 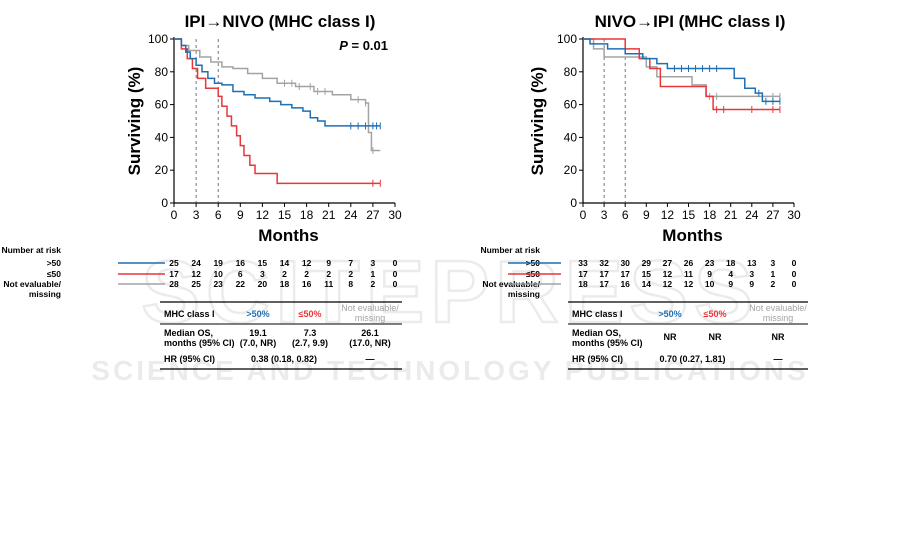 I want to click on x-tick-label: 24, so click(x=351, y=215).